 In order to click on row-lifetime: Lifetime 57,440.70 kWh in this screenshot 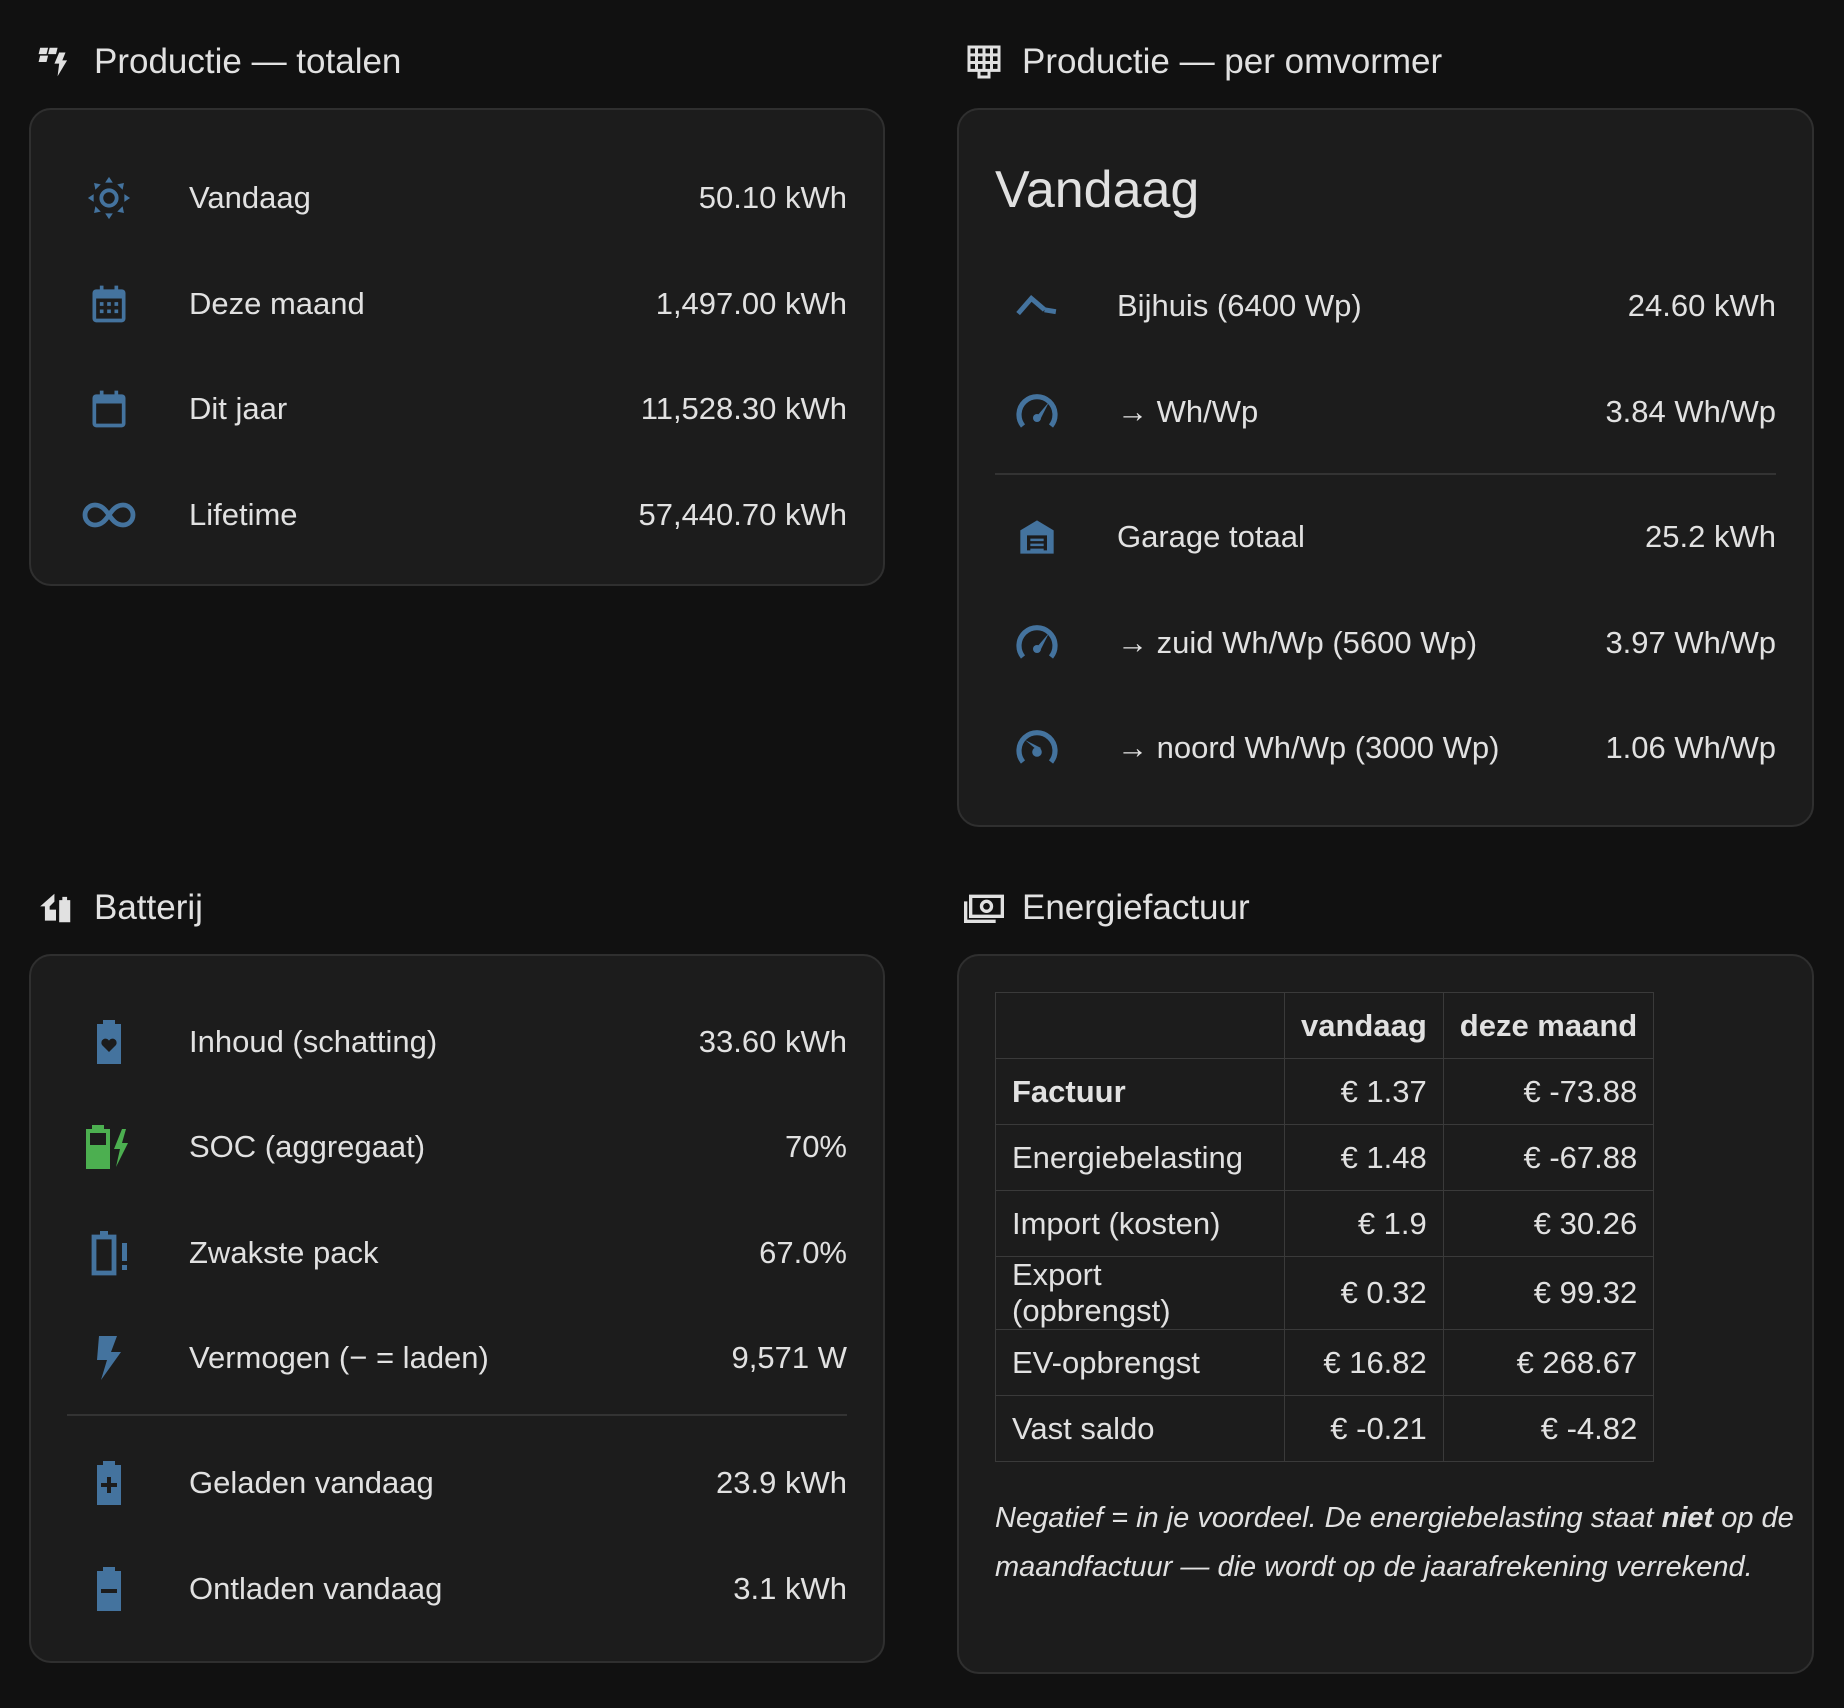, I will do `click(457, 515)`.